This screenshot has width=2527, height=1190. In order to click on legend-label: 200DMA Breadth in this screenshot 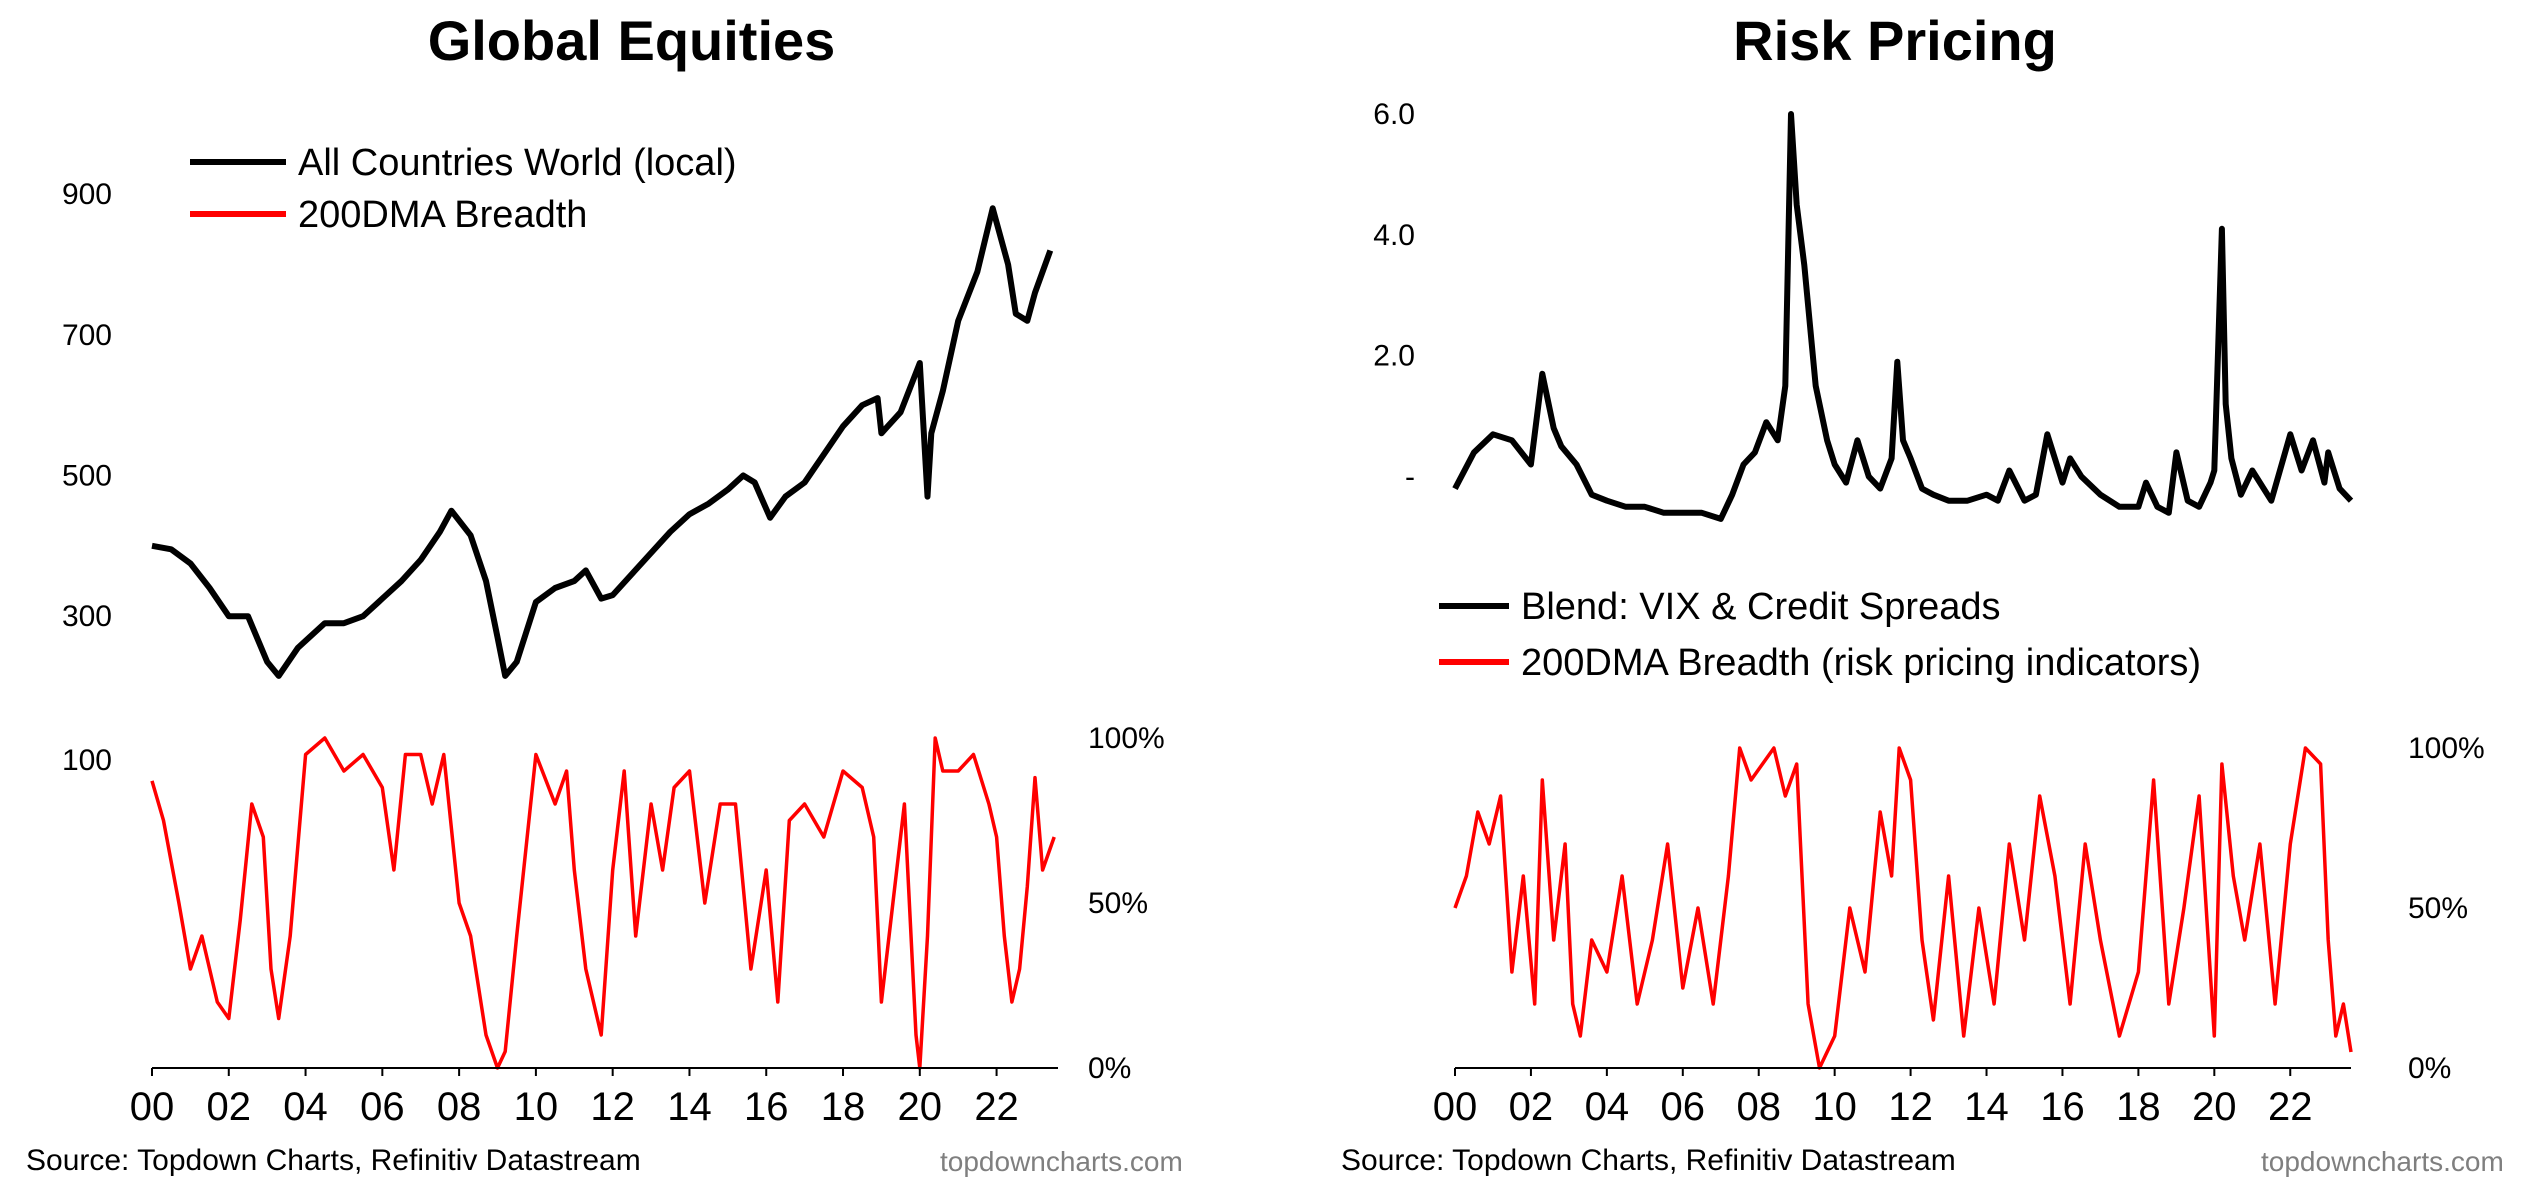, I will do `click(442, 215)`.